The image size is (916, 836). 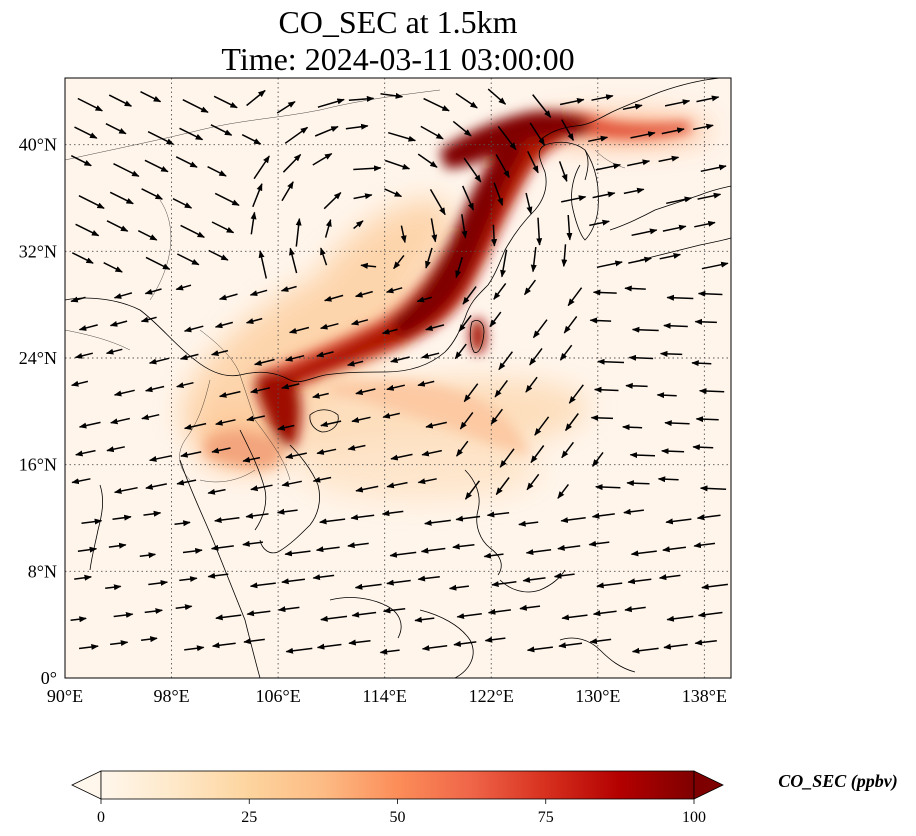 What do you see at coordinates (704, 696) in the screenshot?
I see `lon-tick-label: 138°E` at bounding box center [704, 696].